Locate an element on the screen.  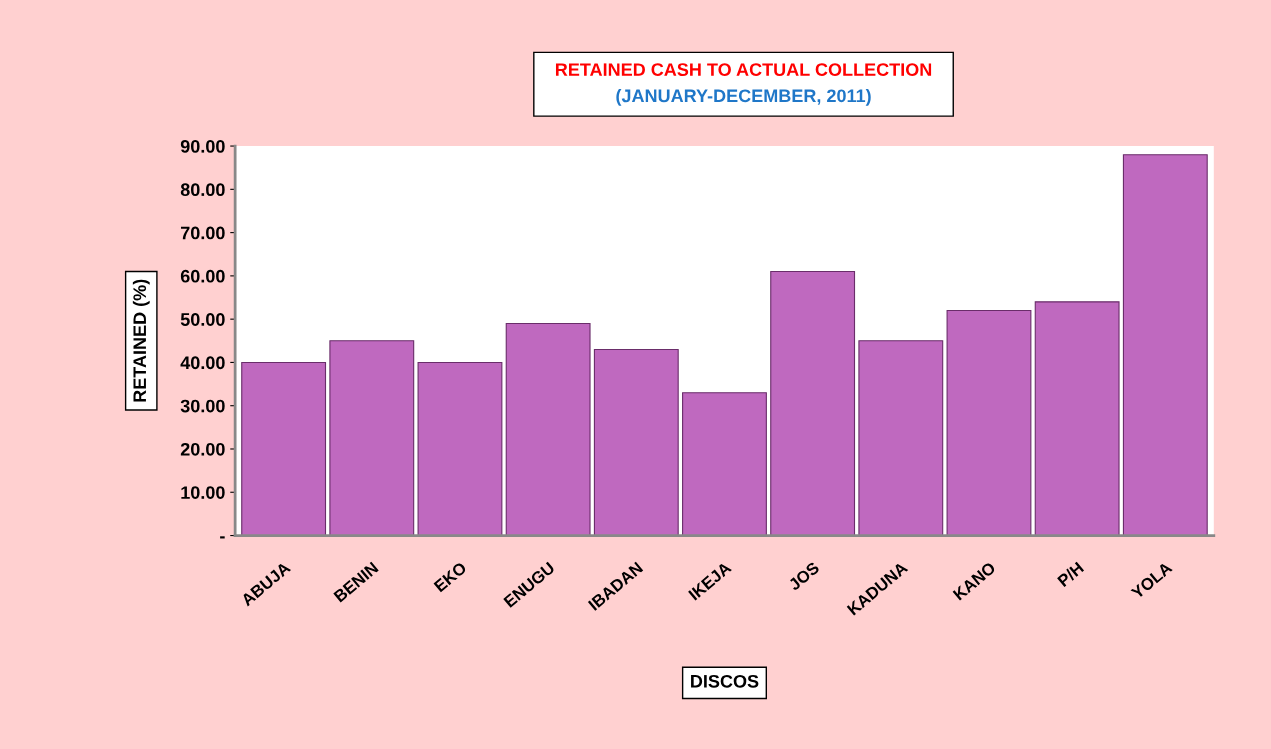
y-axis-title: RETAINED (%) is located at coordinates (141, 340).